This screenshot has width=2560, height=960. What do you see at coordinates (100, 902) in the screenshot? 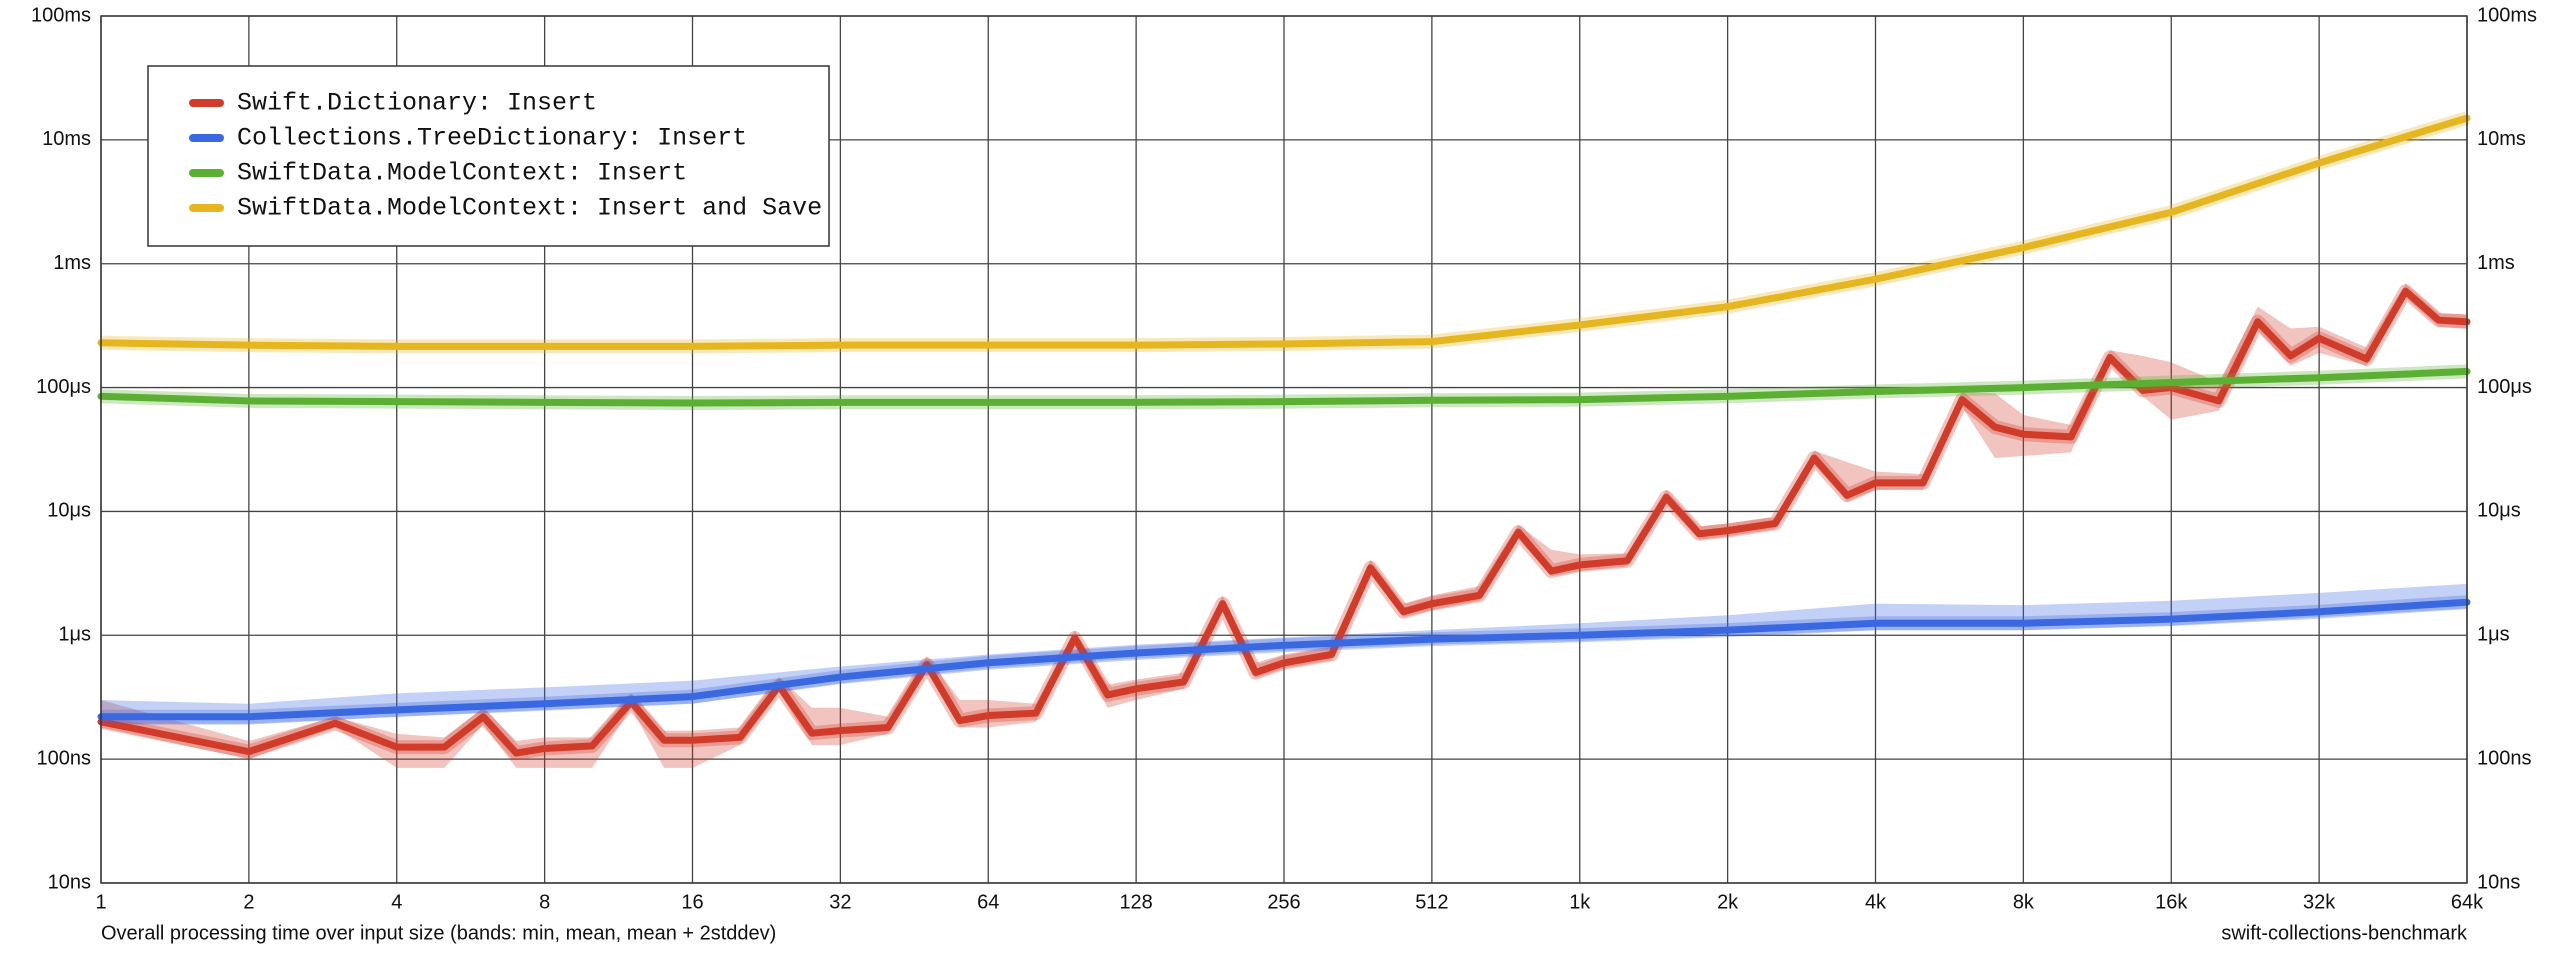
I see `x-tick-label: 1` at bounding box center [100, 902].